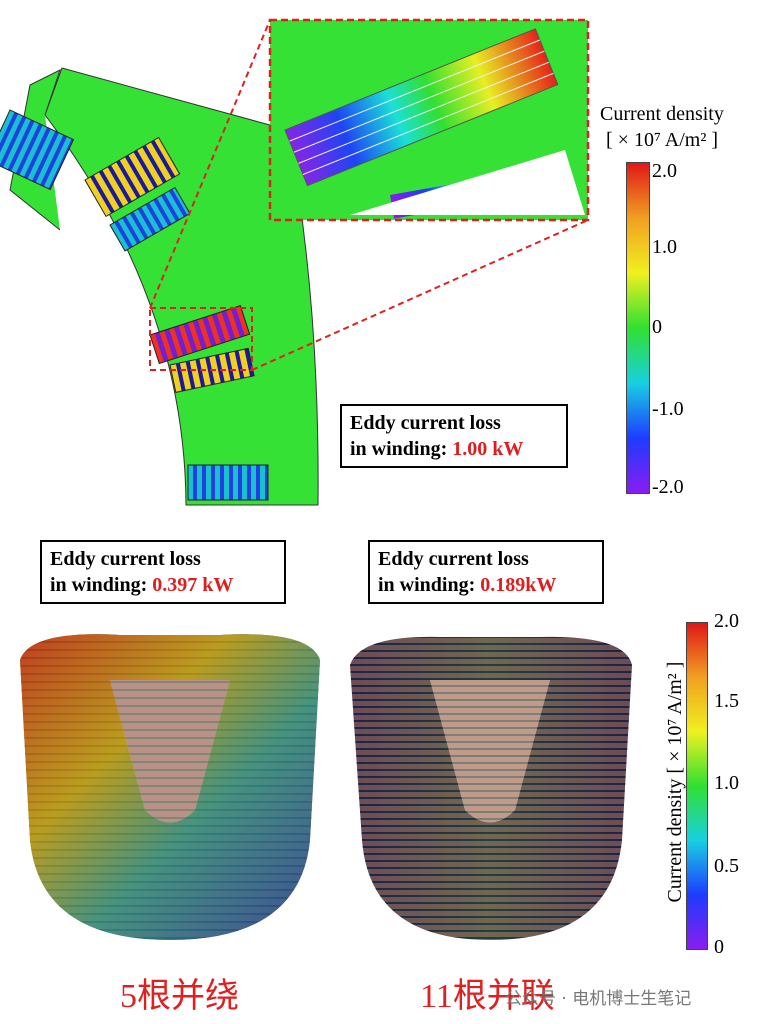  I want to click on winding-3d-5-strand, so click(170, 787).